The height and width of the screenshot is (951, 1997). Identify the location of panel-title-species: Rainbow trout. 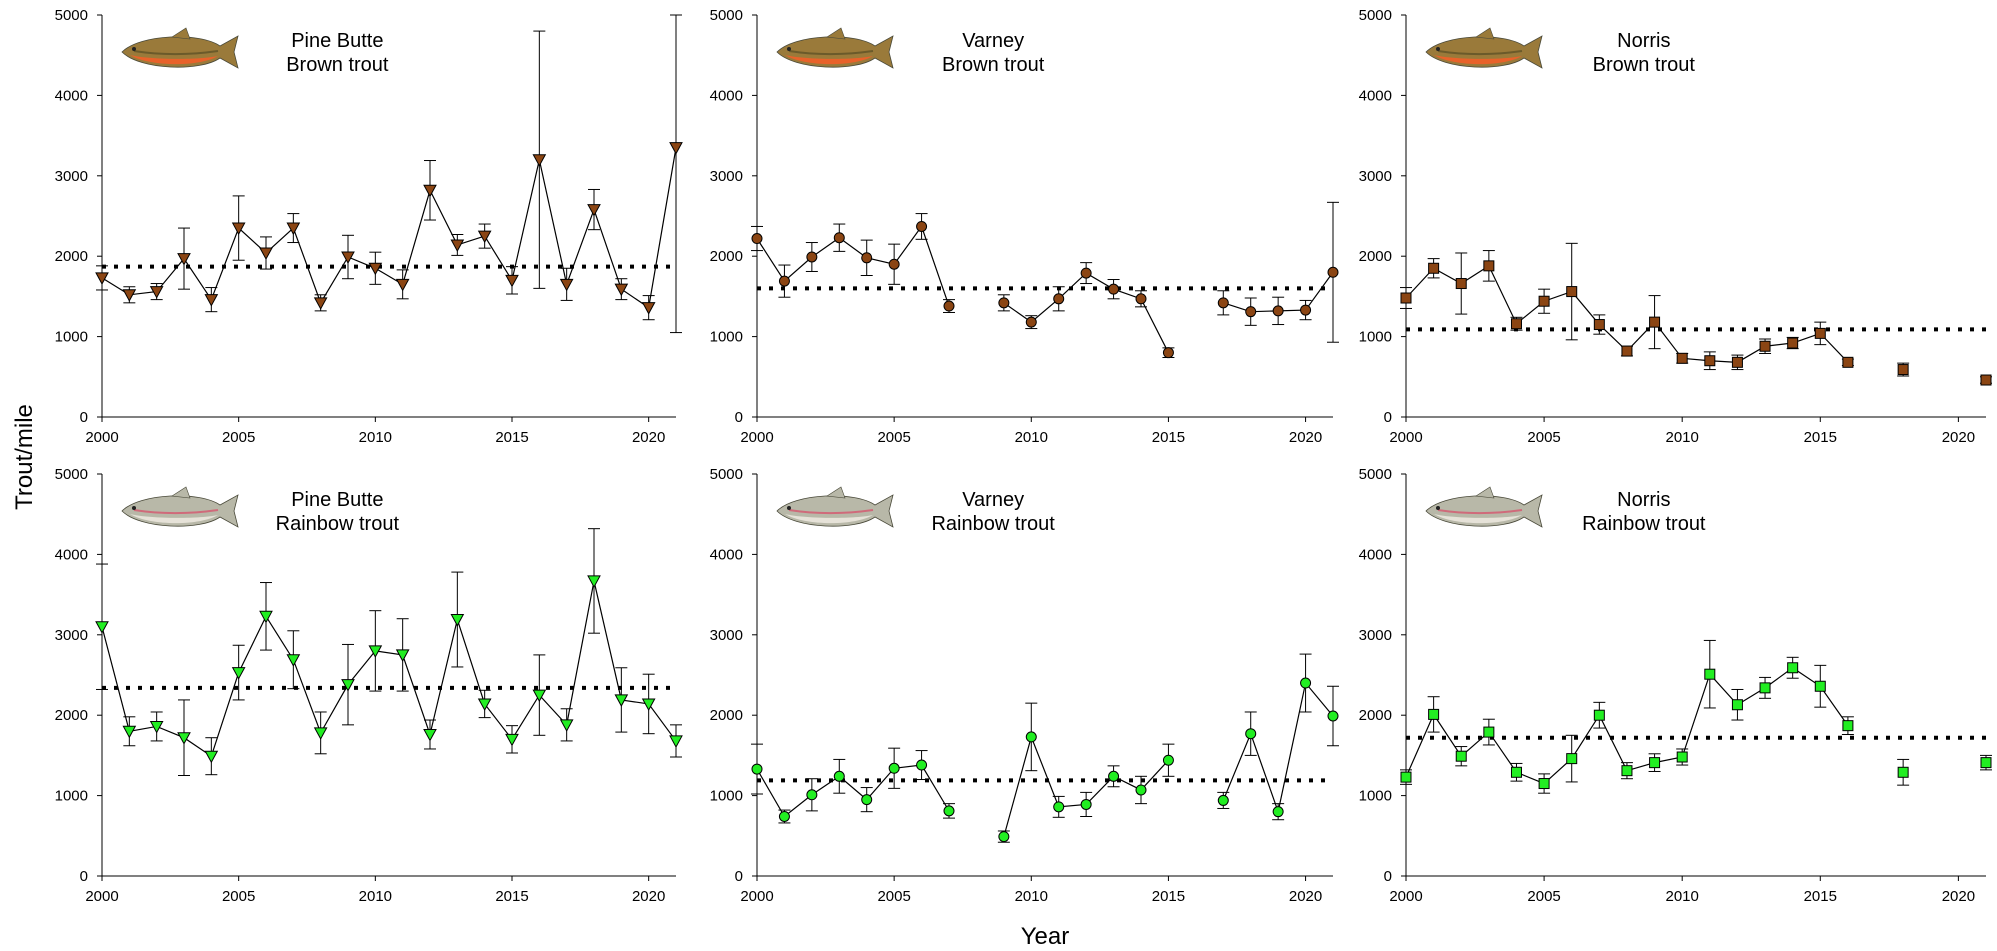
(338, 524).